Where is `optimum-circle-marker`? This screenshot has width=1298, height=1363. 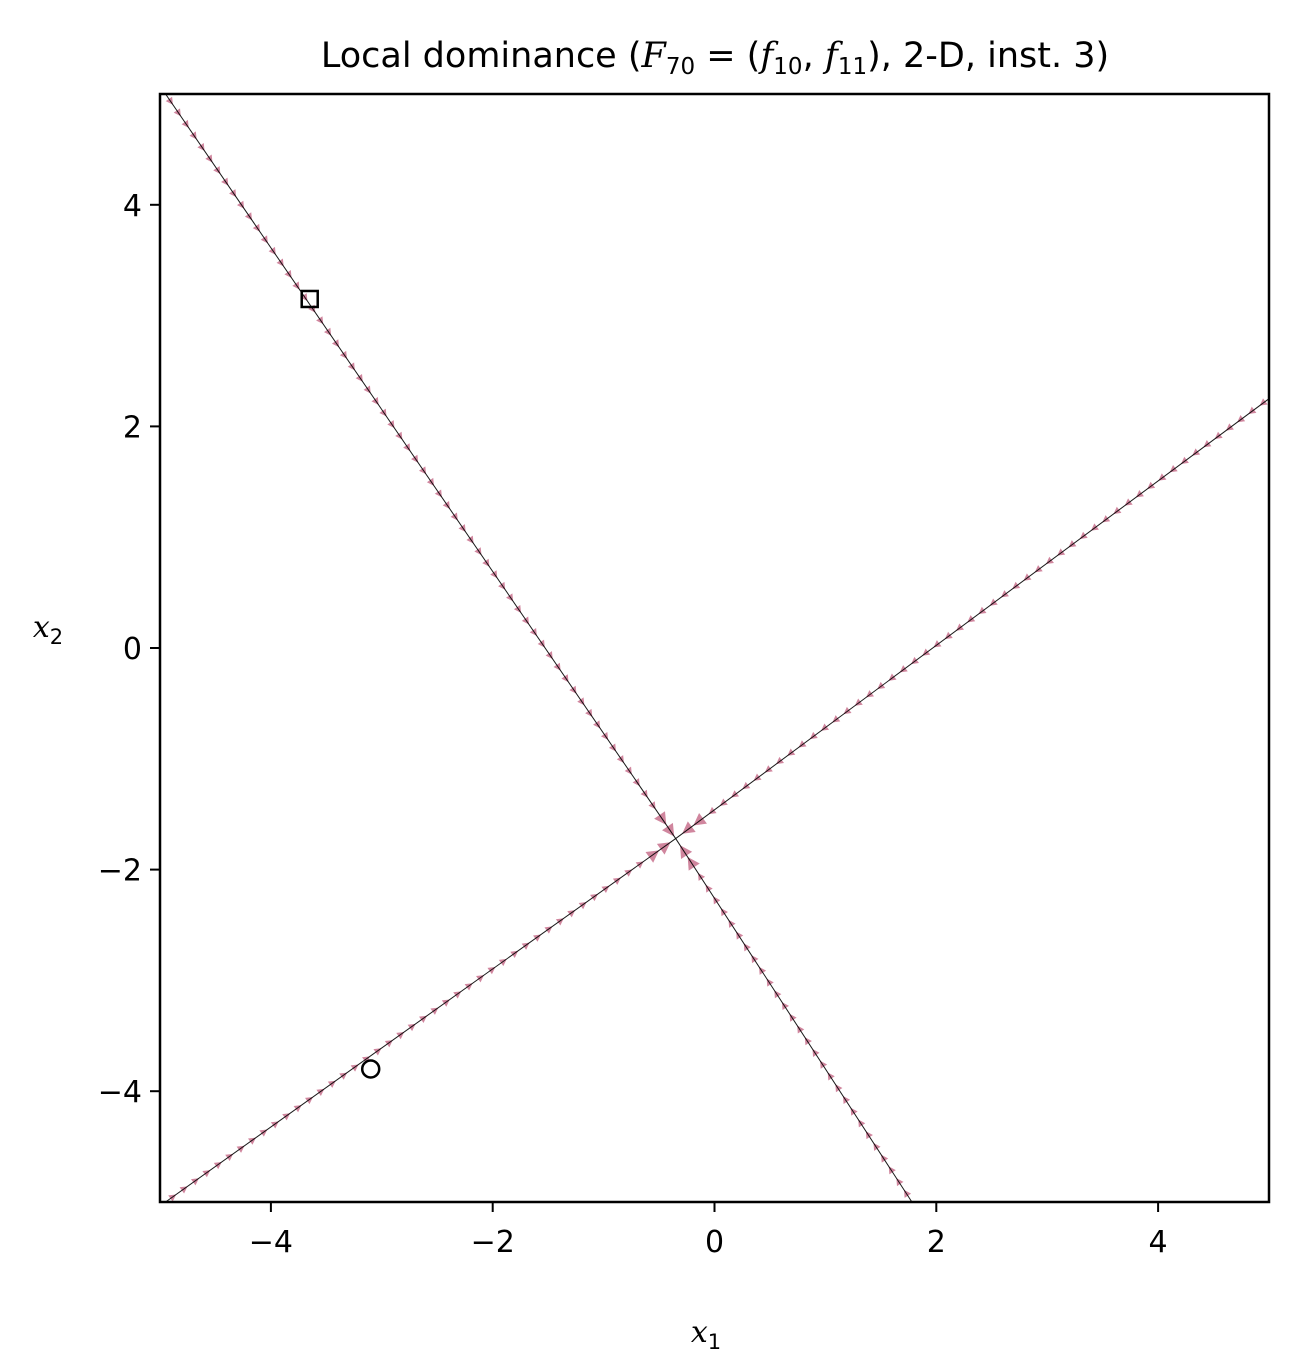
optimum-circle-marker is located at coordinates (370, 1069).